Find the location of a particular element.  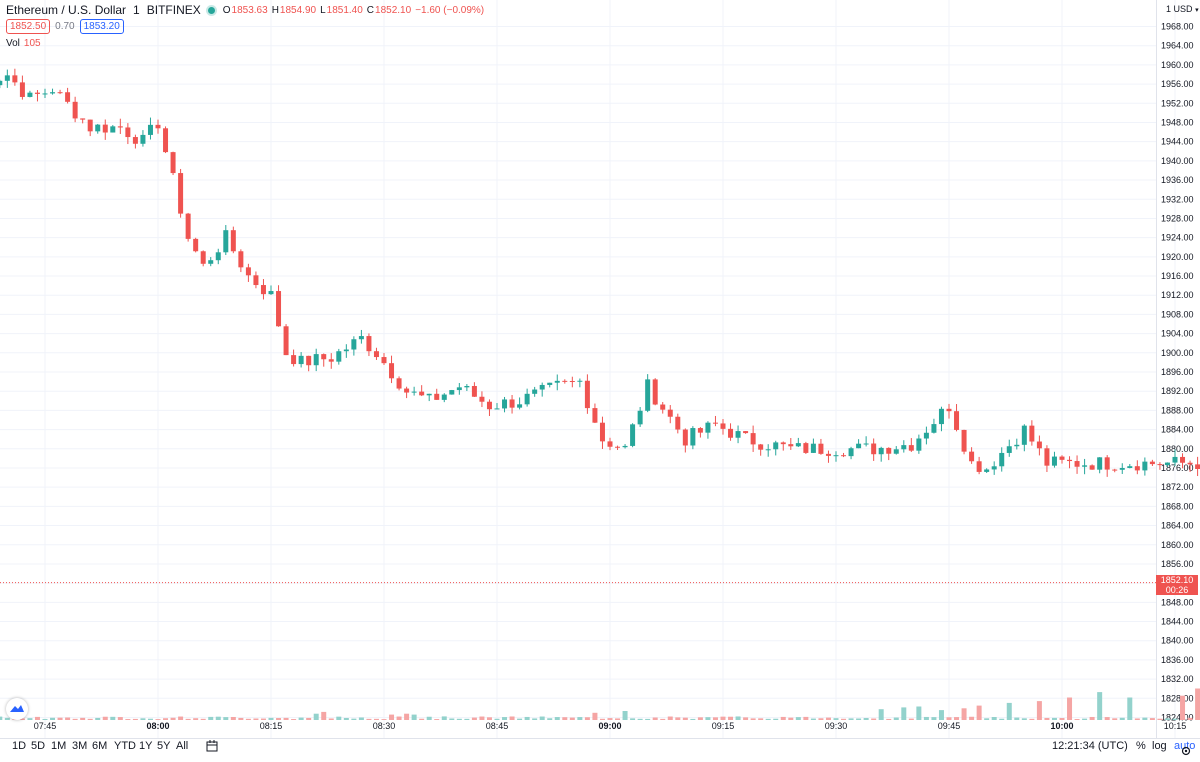

timeframe-all: All is located at coordinates (182, 746).